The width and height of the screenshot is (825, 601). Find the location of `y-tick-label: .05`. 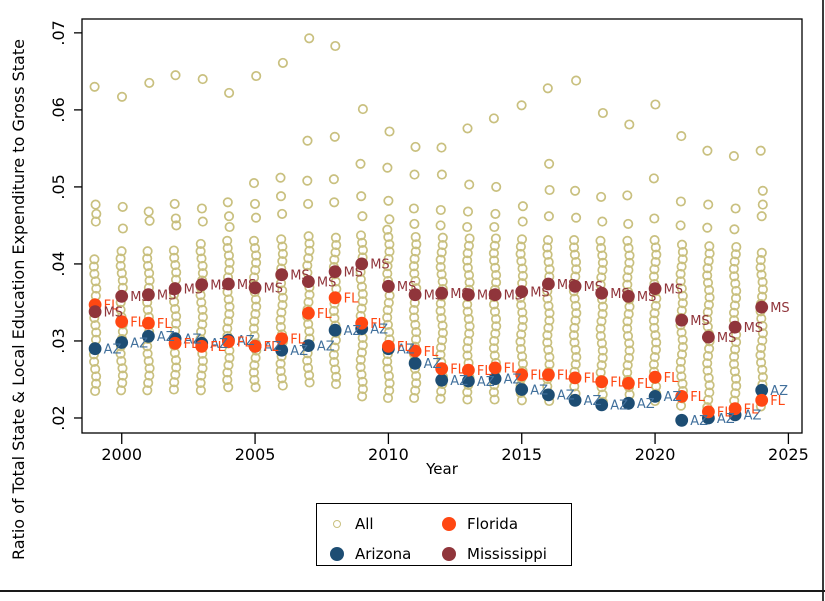

y-tick-label: .05 is located at coordinates (58, 186).